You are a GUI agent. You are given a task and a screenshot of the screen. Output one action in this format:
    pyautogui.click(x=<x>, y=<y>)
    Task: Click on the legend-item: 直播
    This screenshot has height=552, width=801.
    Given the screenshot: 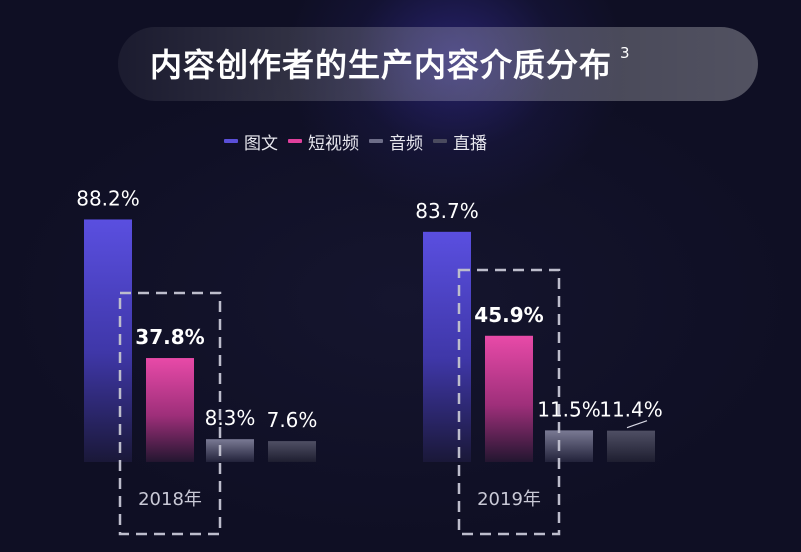 What is the action you would take?
    pyautogui.click(x=460, y=141)
    